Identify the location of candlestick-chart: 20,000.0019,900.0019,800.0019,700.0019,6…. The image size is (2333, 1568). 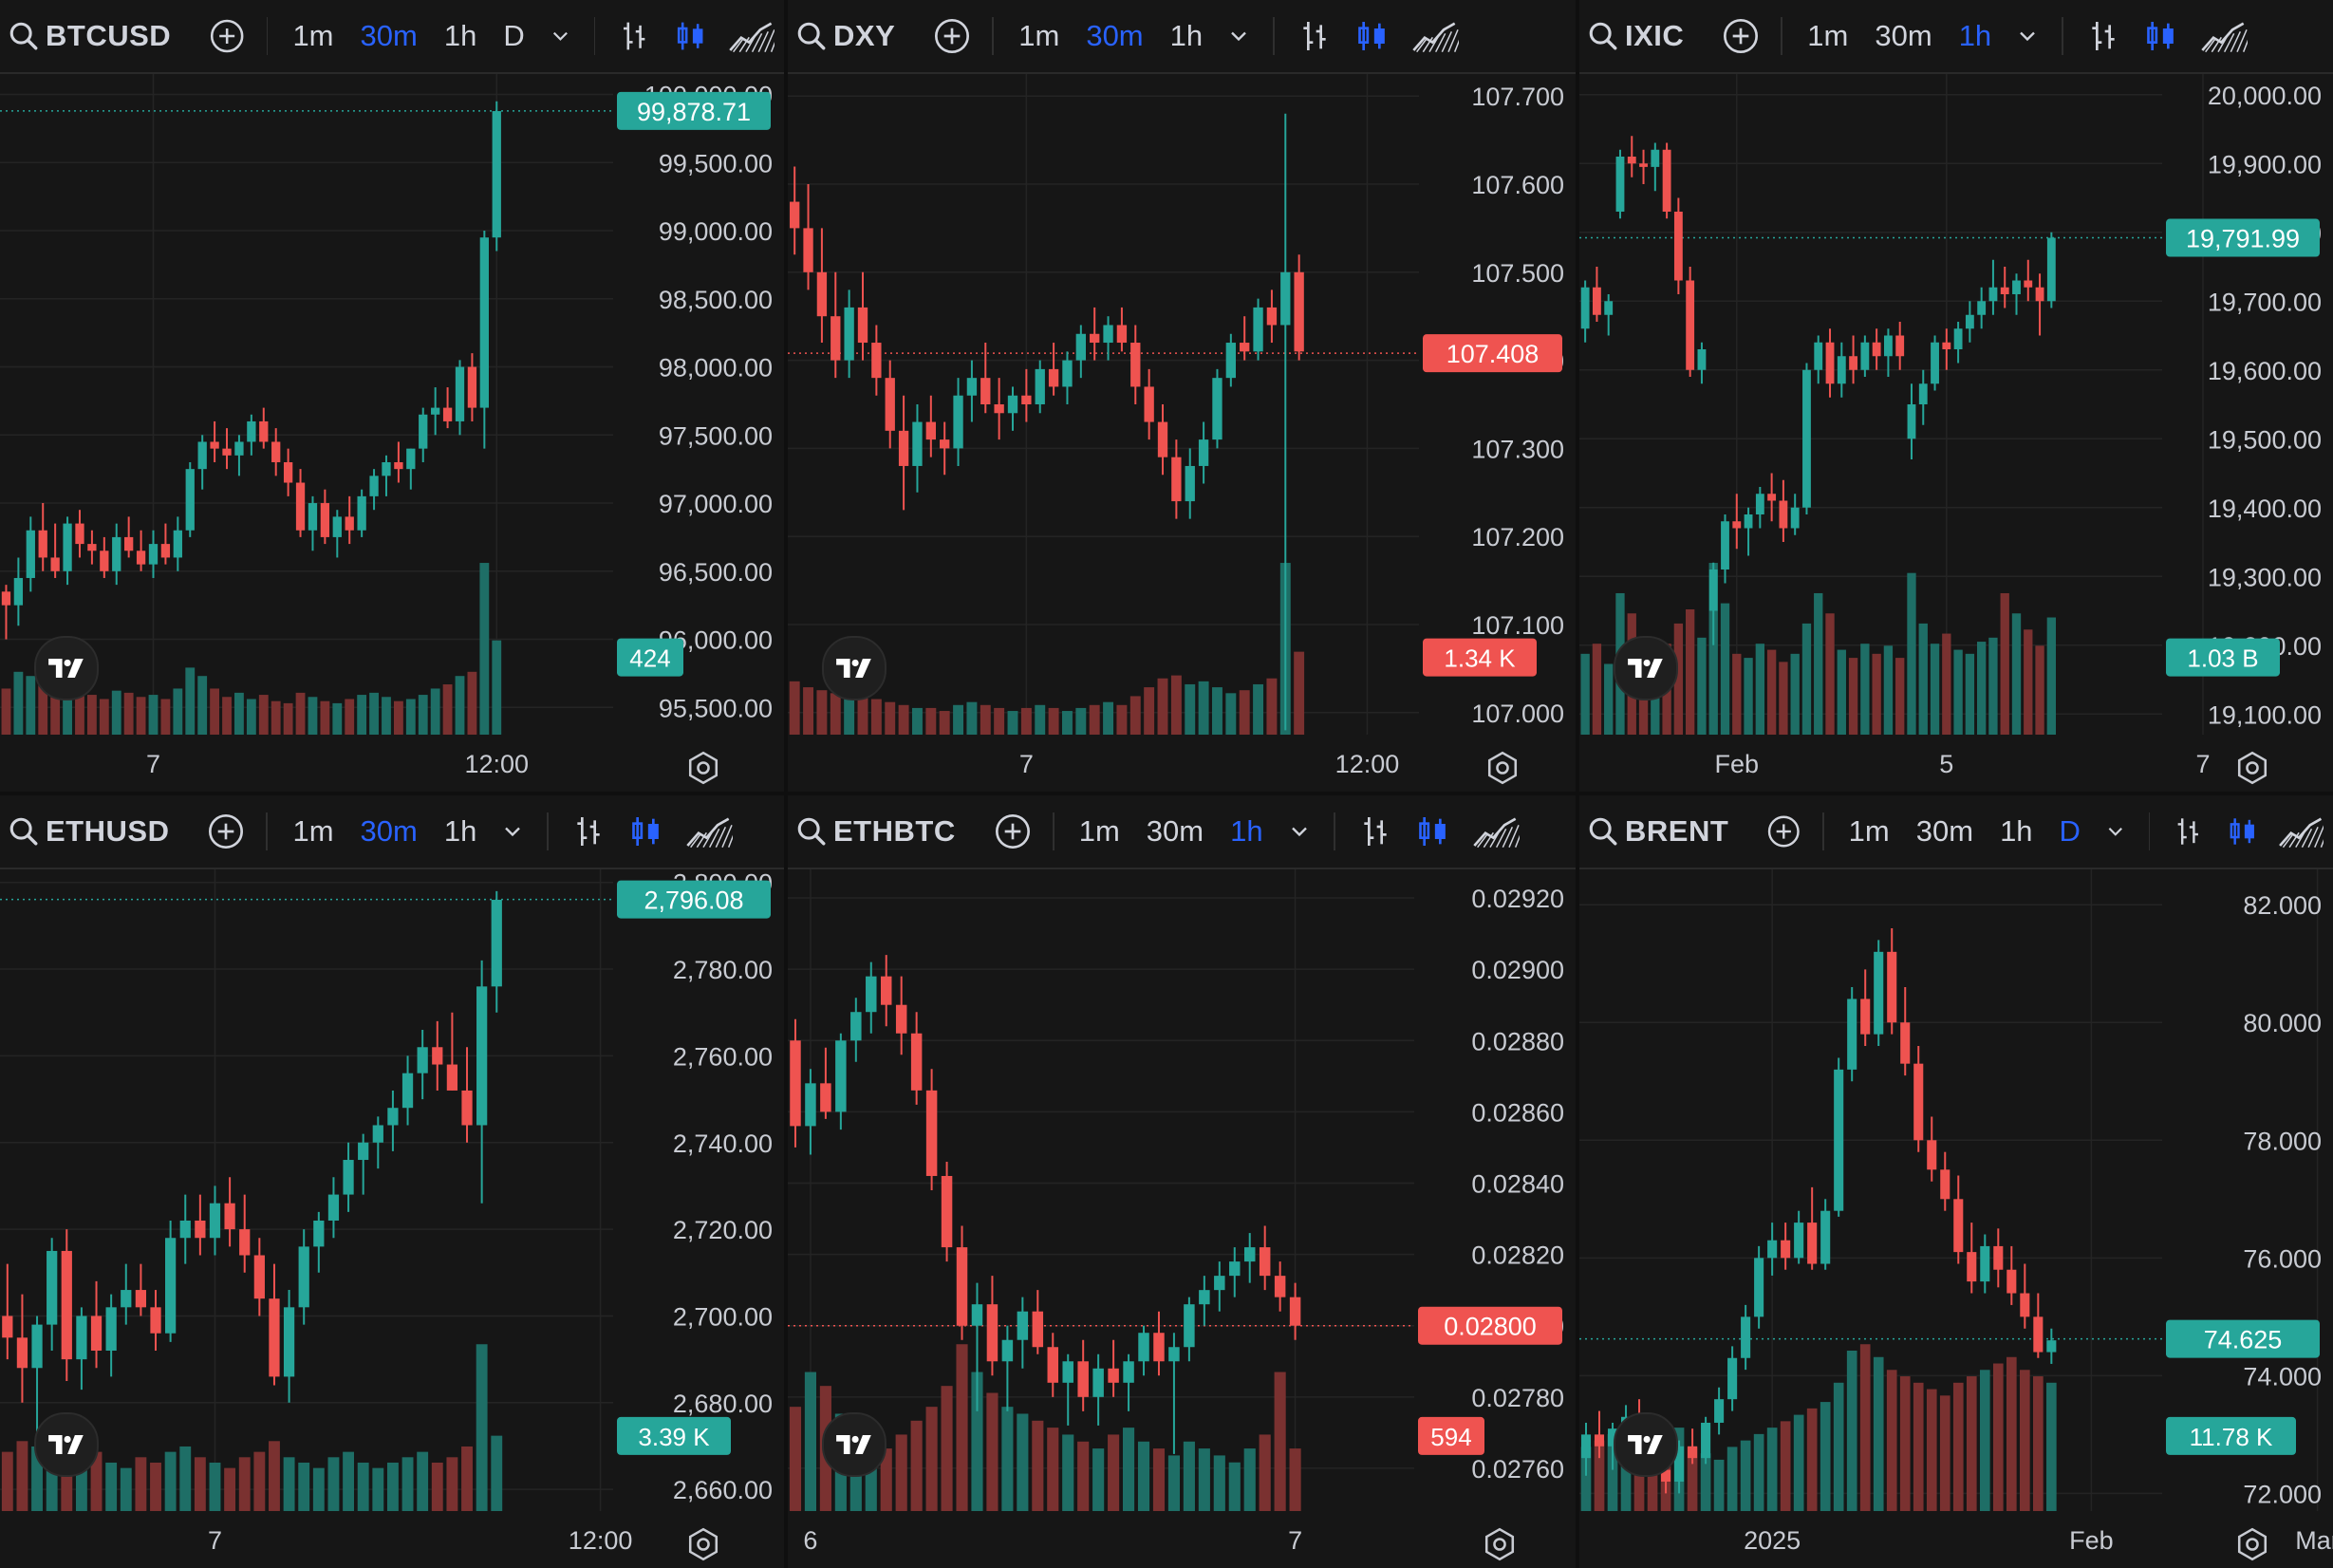
(1956, 433).